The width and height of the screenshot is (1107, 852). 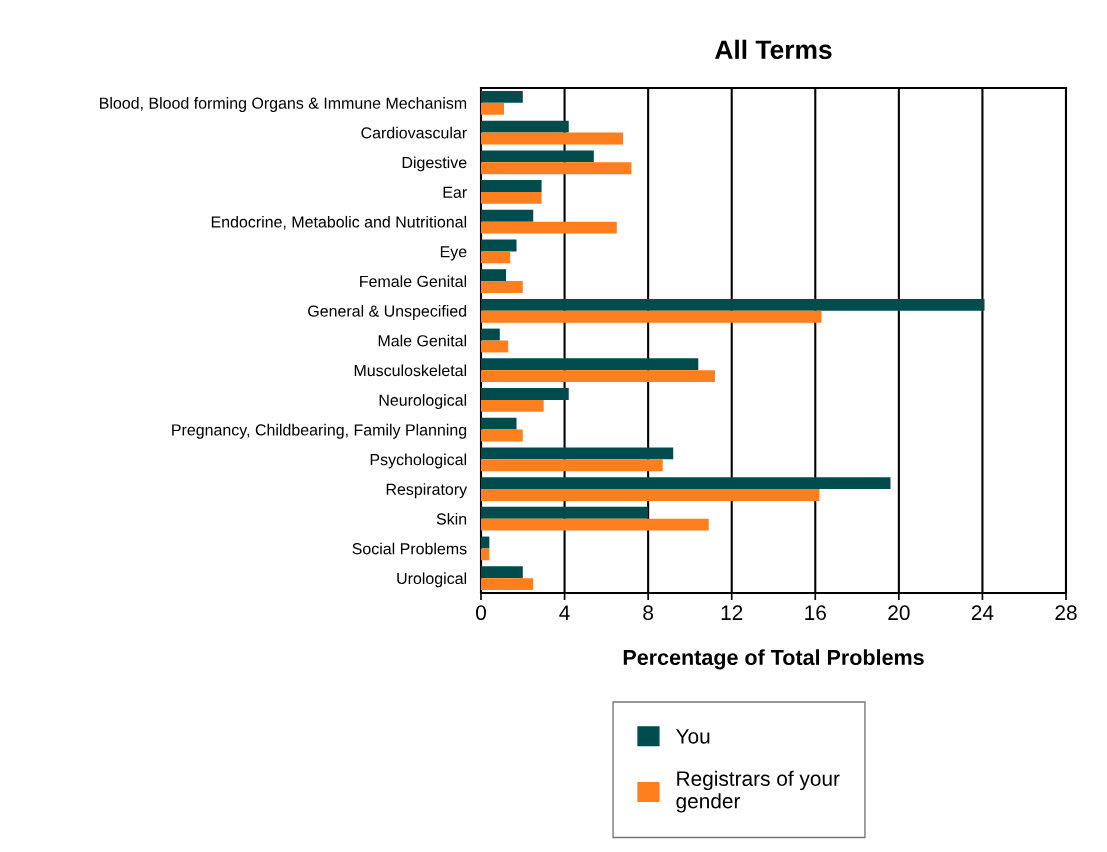 I want to click on y-tick-label: Neurological, so click(x=423, y=402).